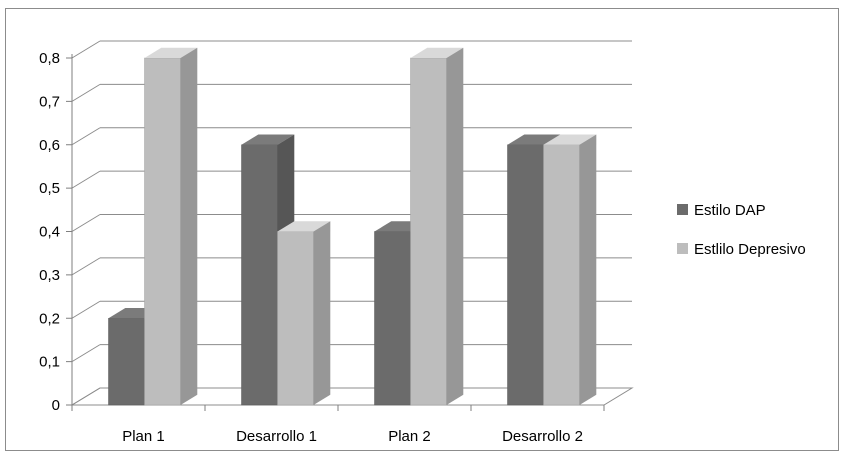  Describe the element at coordinates (49, 275) in the screenshot. I see `y-tick-label: 0,3` at that location.